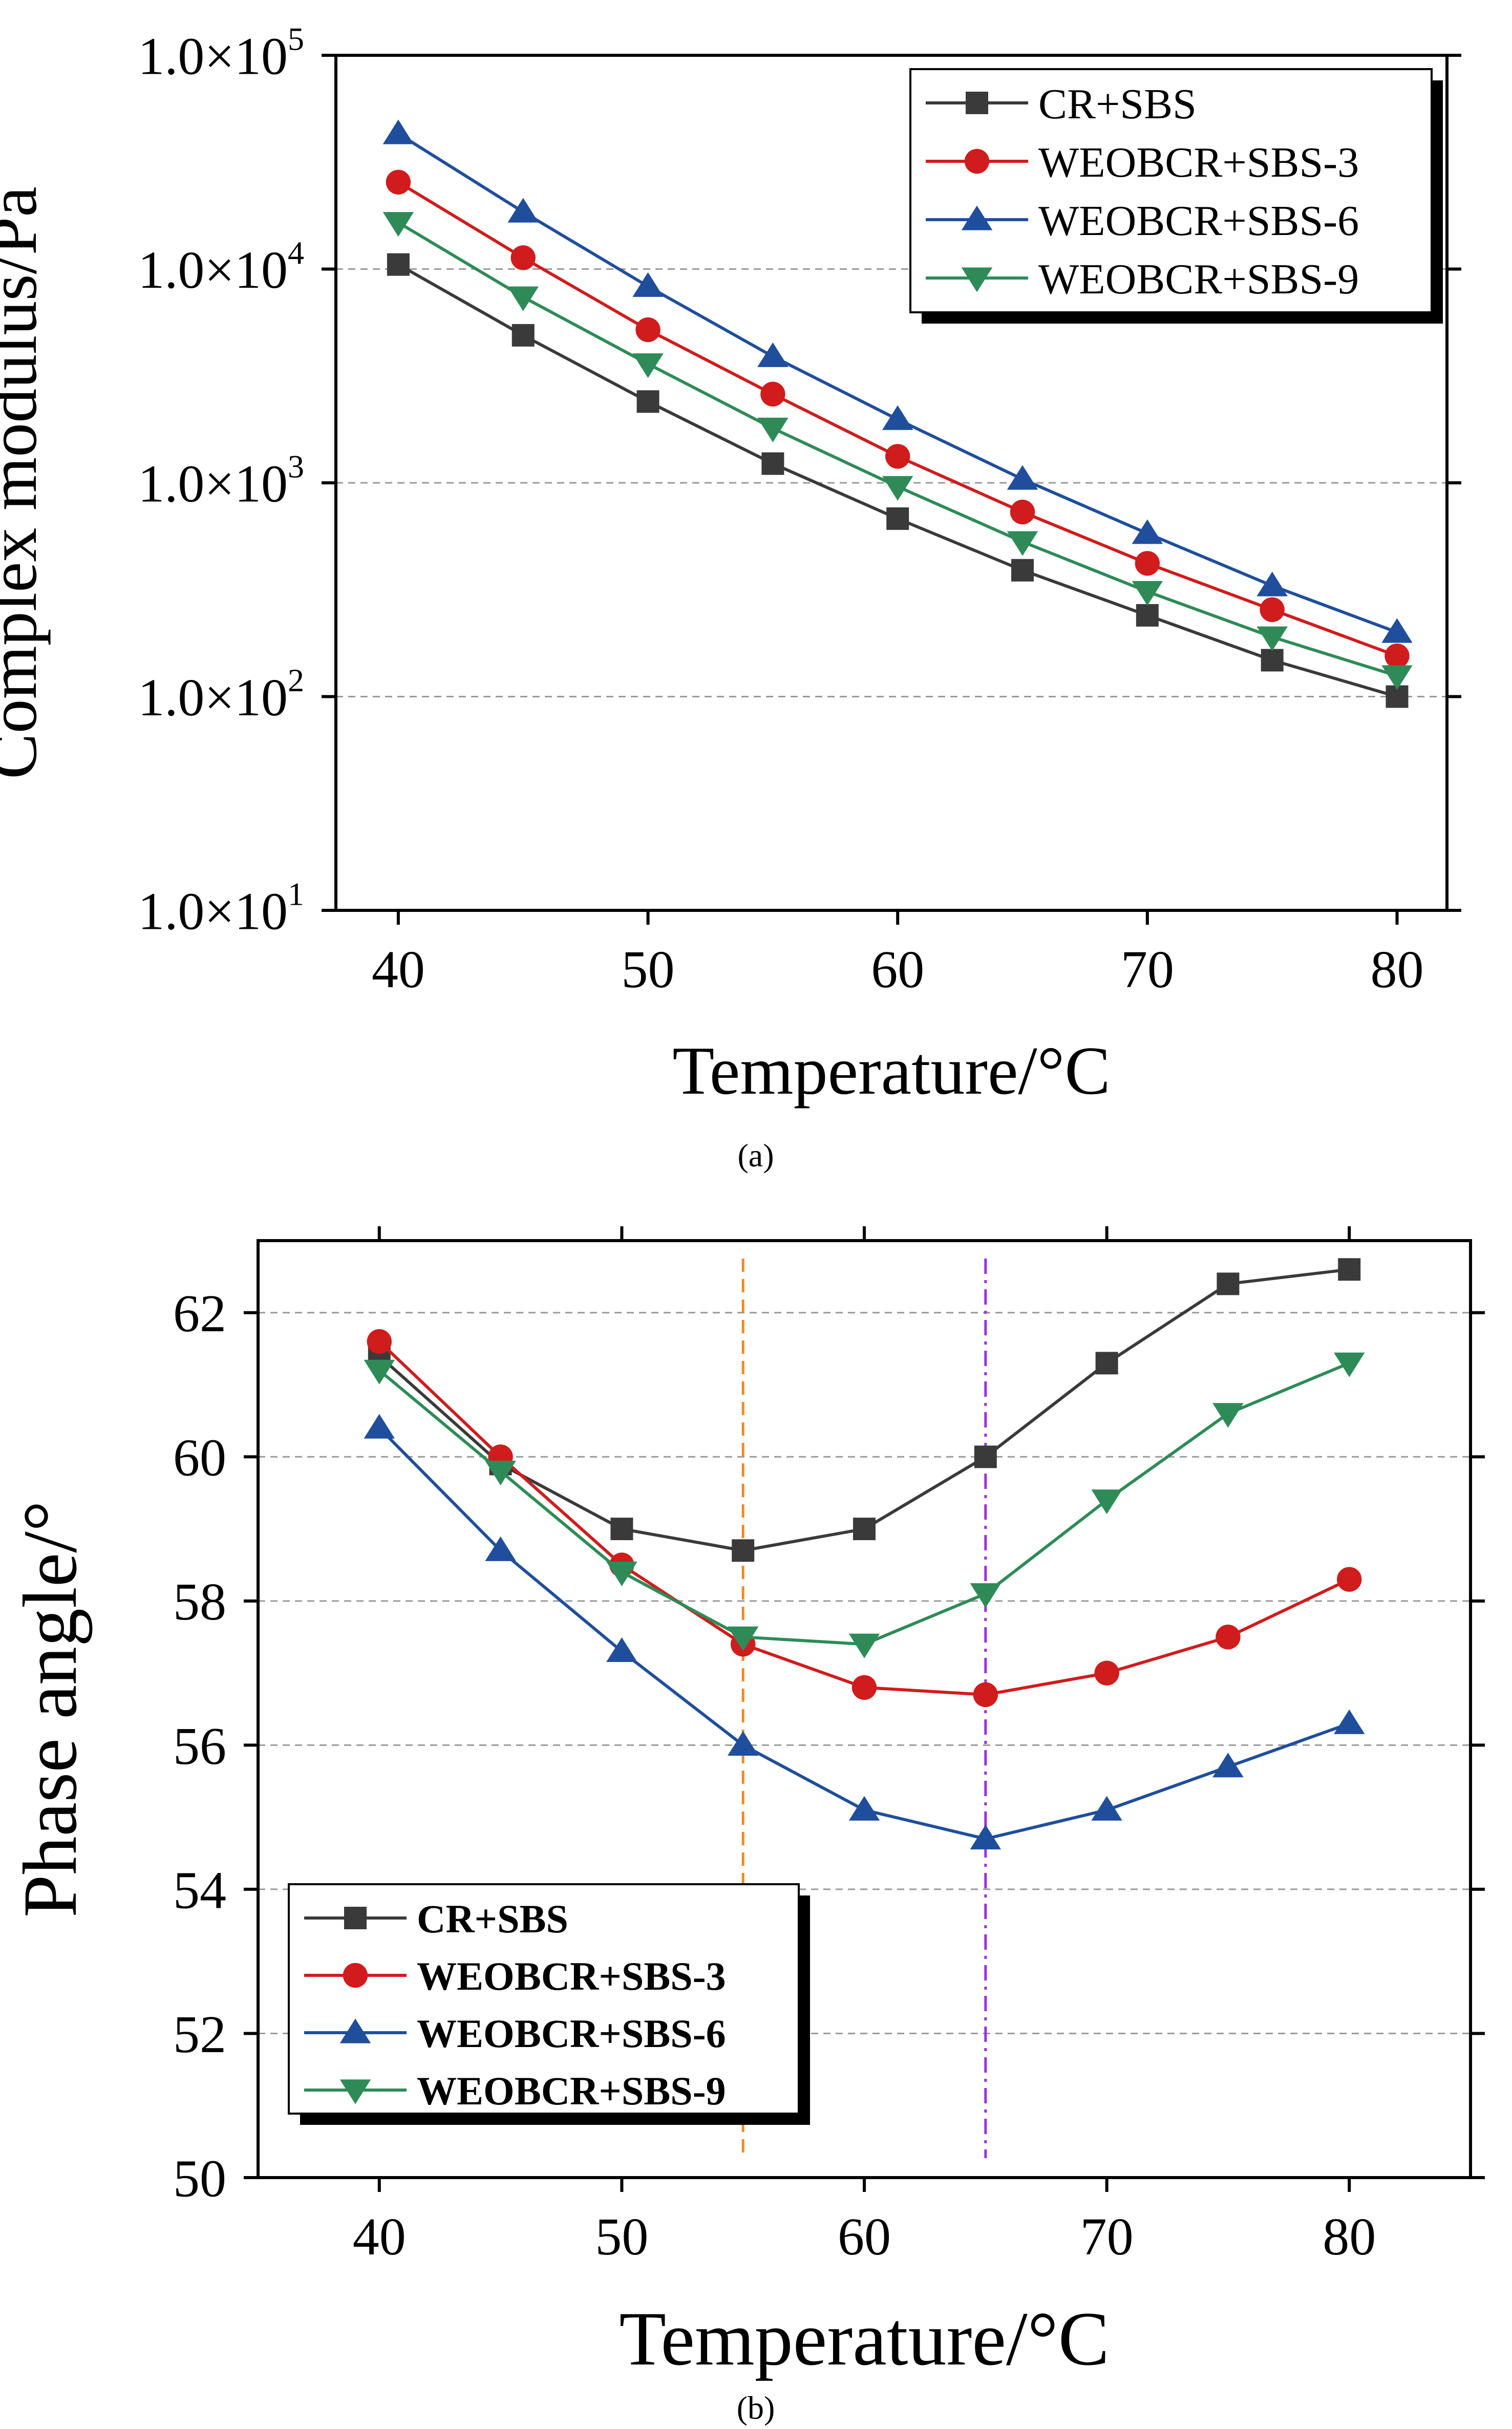 This screenshot has width=1512, height=2429. Describe the element at coordinates (50, 1709) in the screenshot. I see `y-axis-title: Phase angle/°` at that location.